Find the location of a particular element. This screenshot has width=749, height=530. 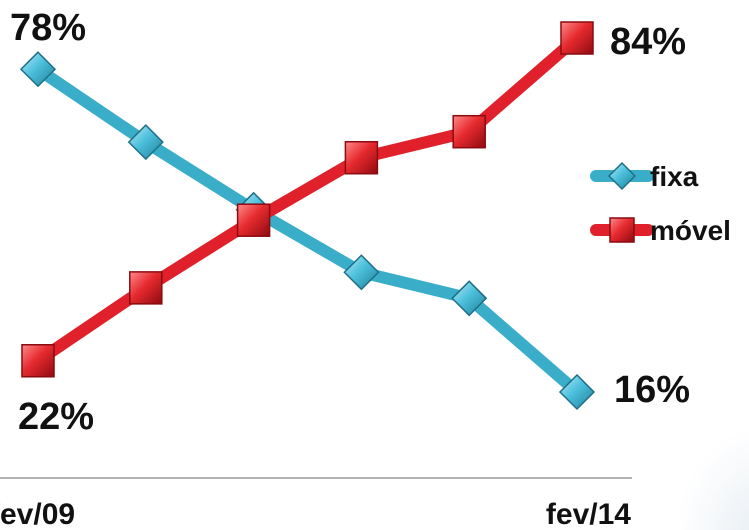

data-label-movel-last: 84% is located at coordinates (648, 42).